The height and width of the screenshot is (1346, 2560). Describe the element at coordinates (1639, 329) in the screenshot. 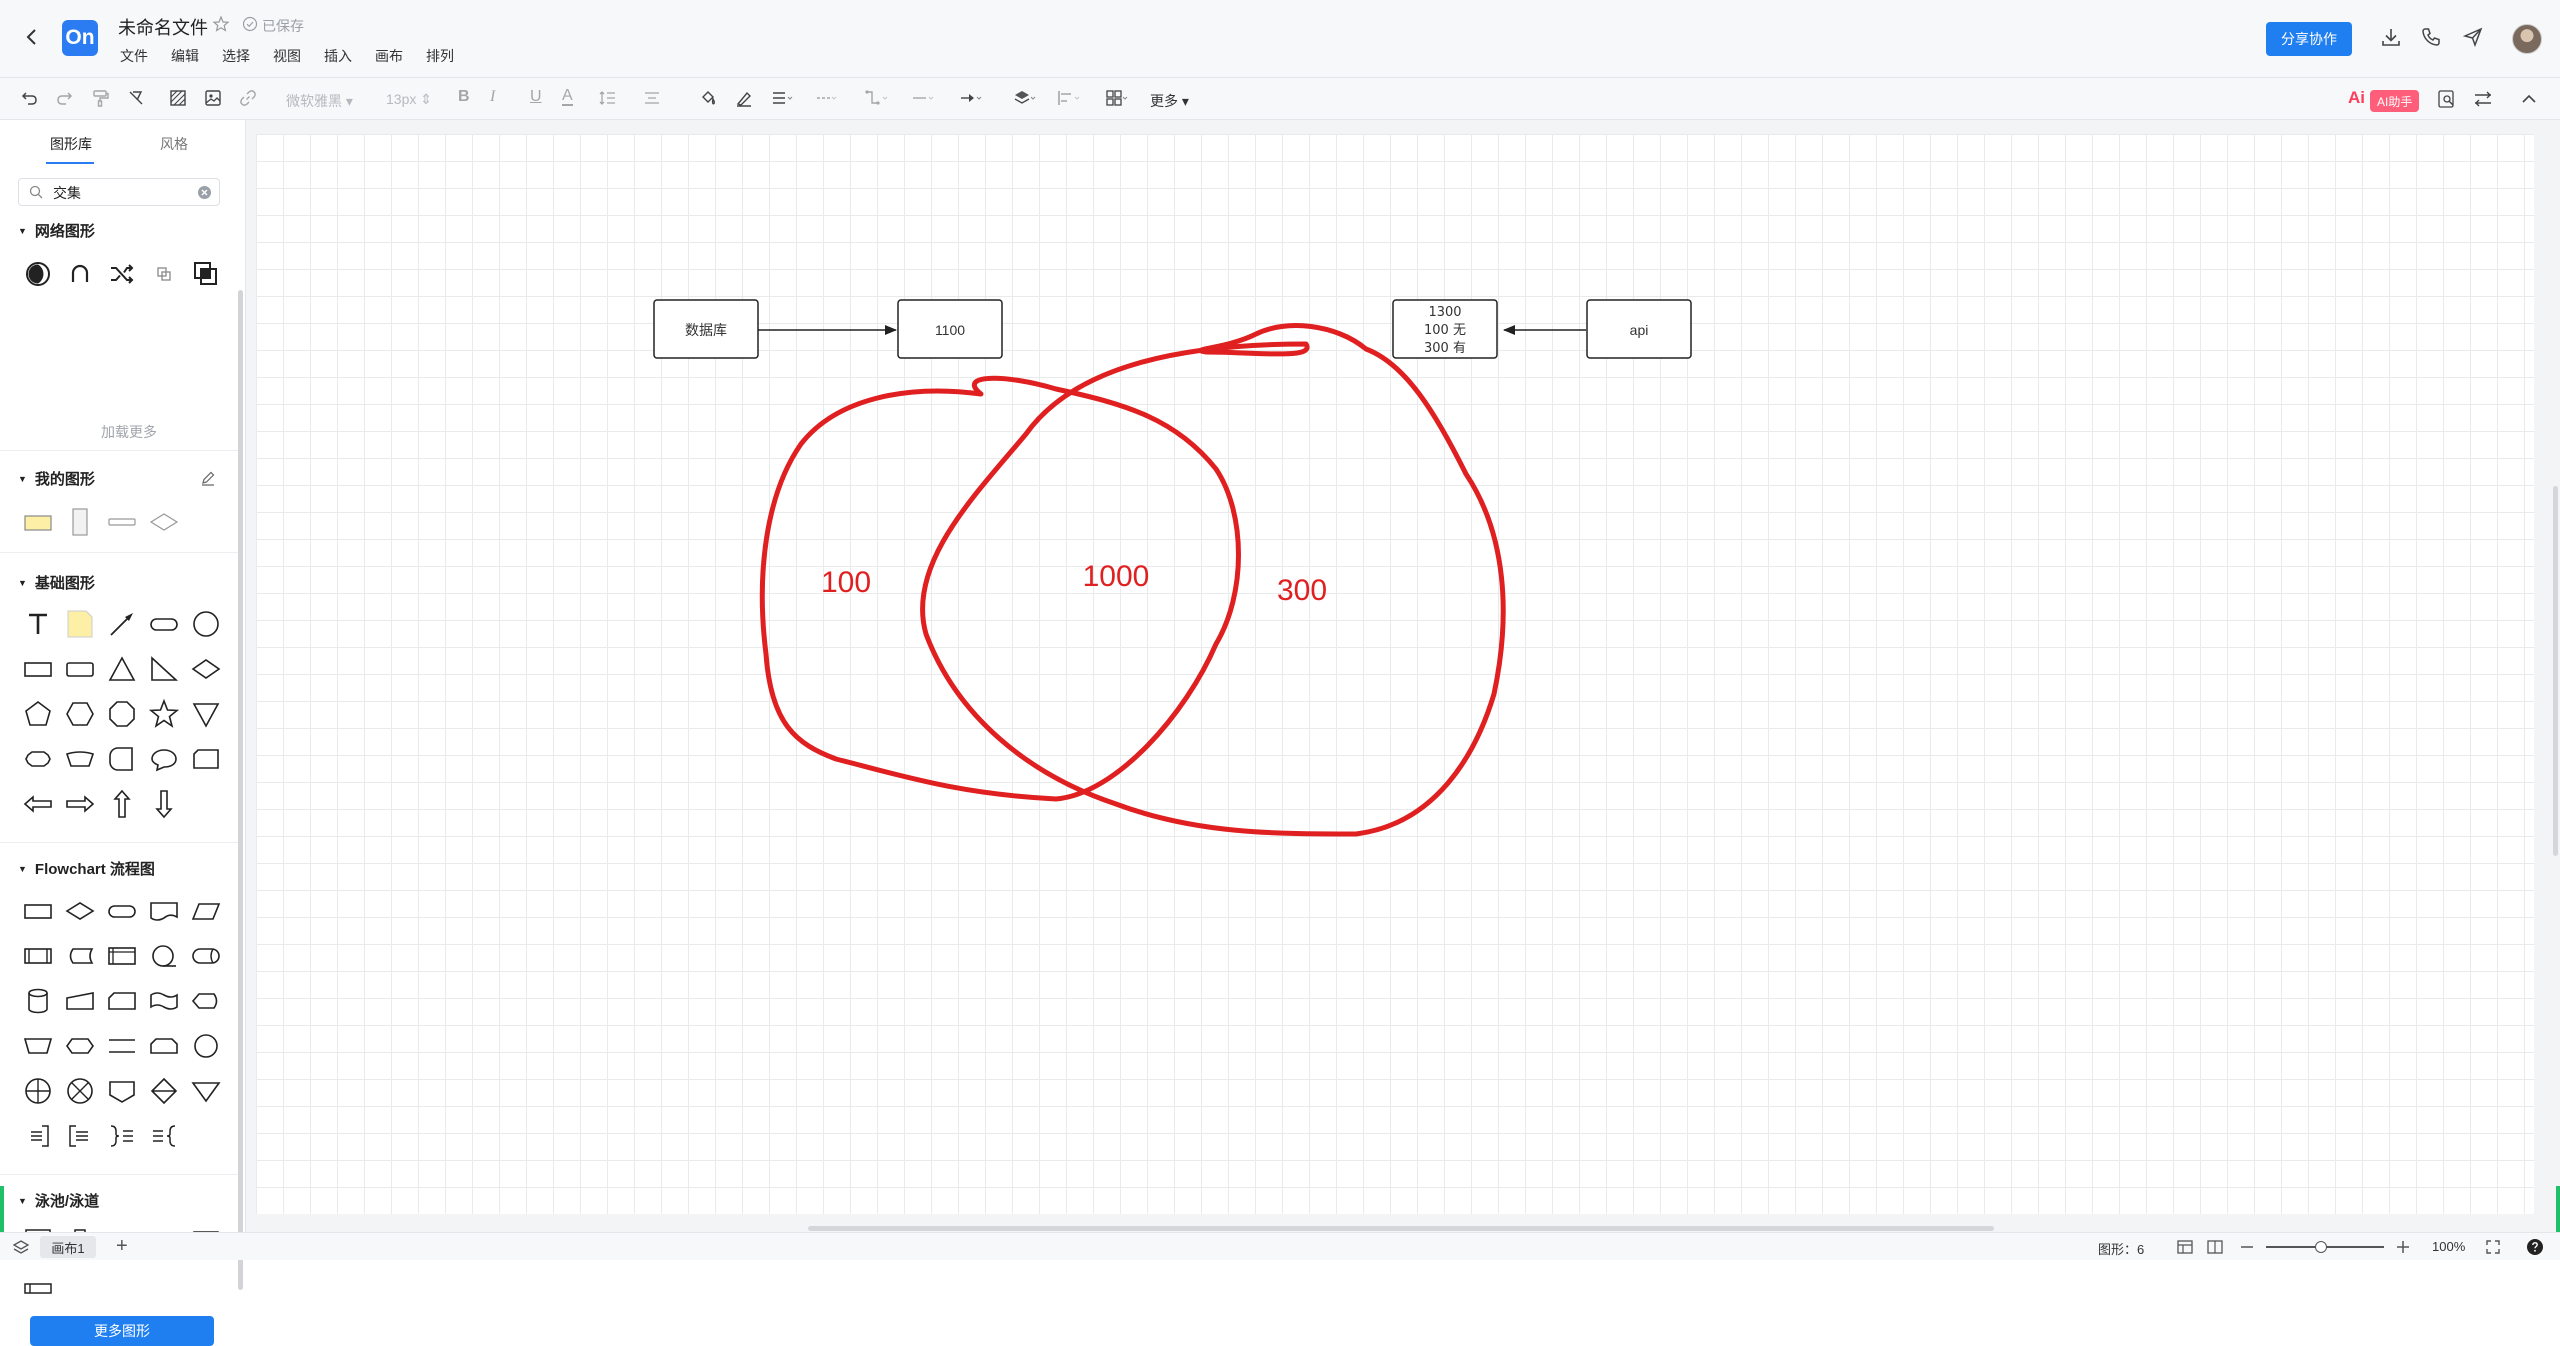

I see `box-api: api` at that location.